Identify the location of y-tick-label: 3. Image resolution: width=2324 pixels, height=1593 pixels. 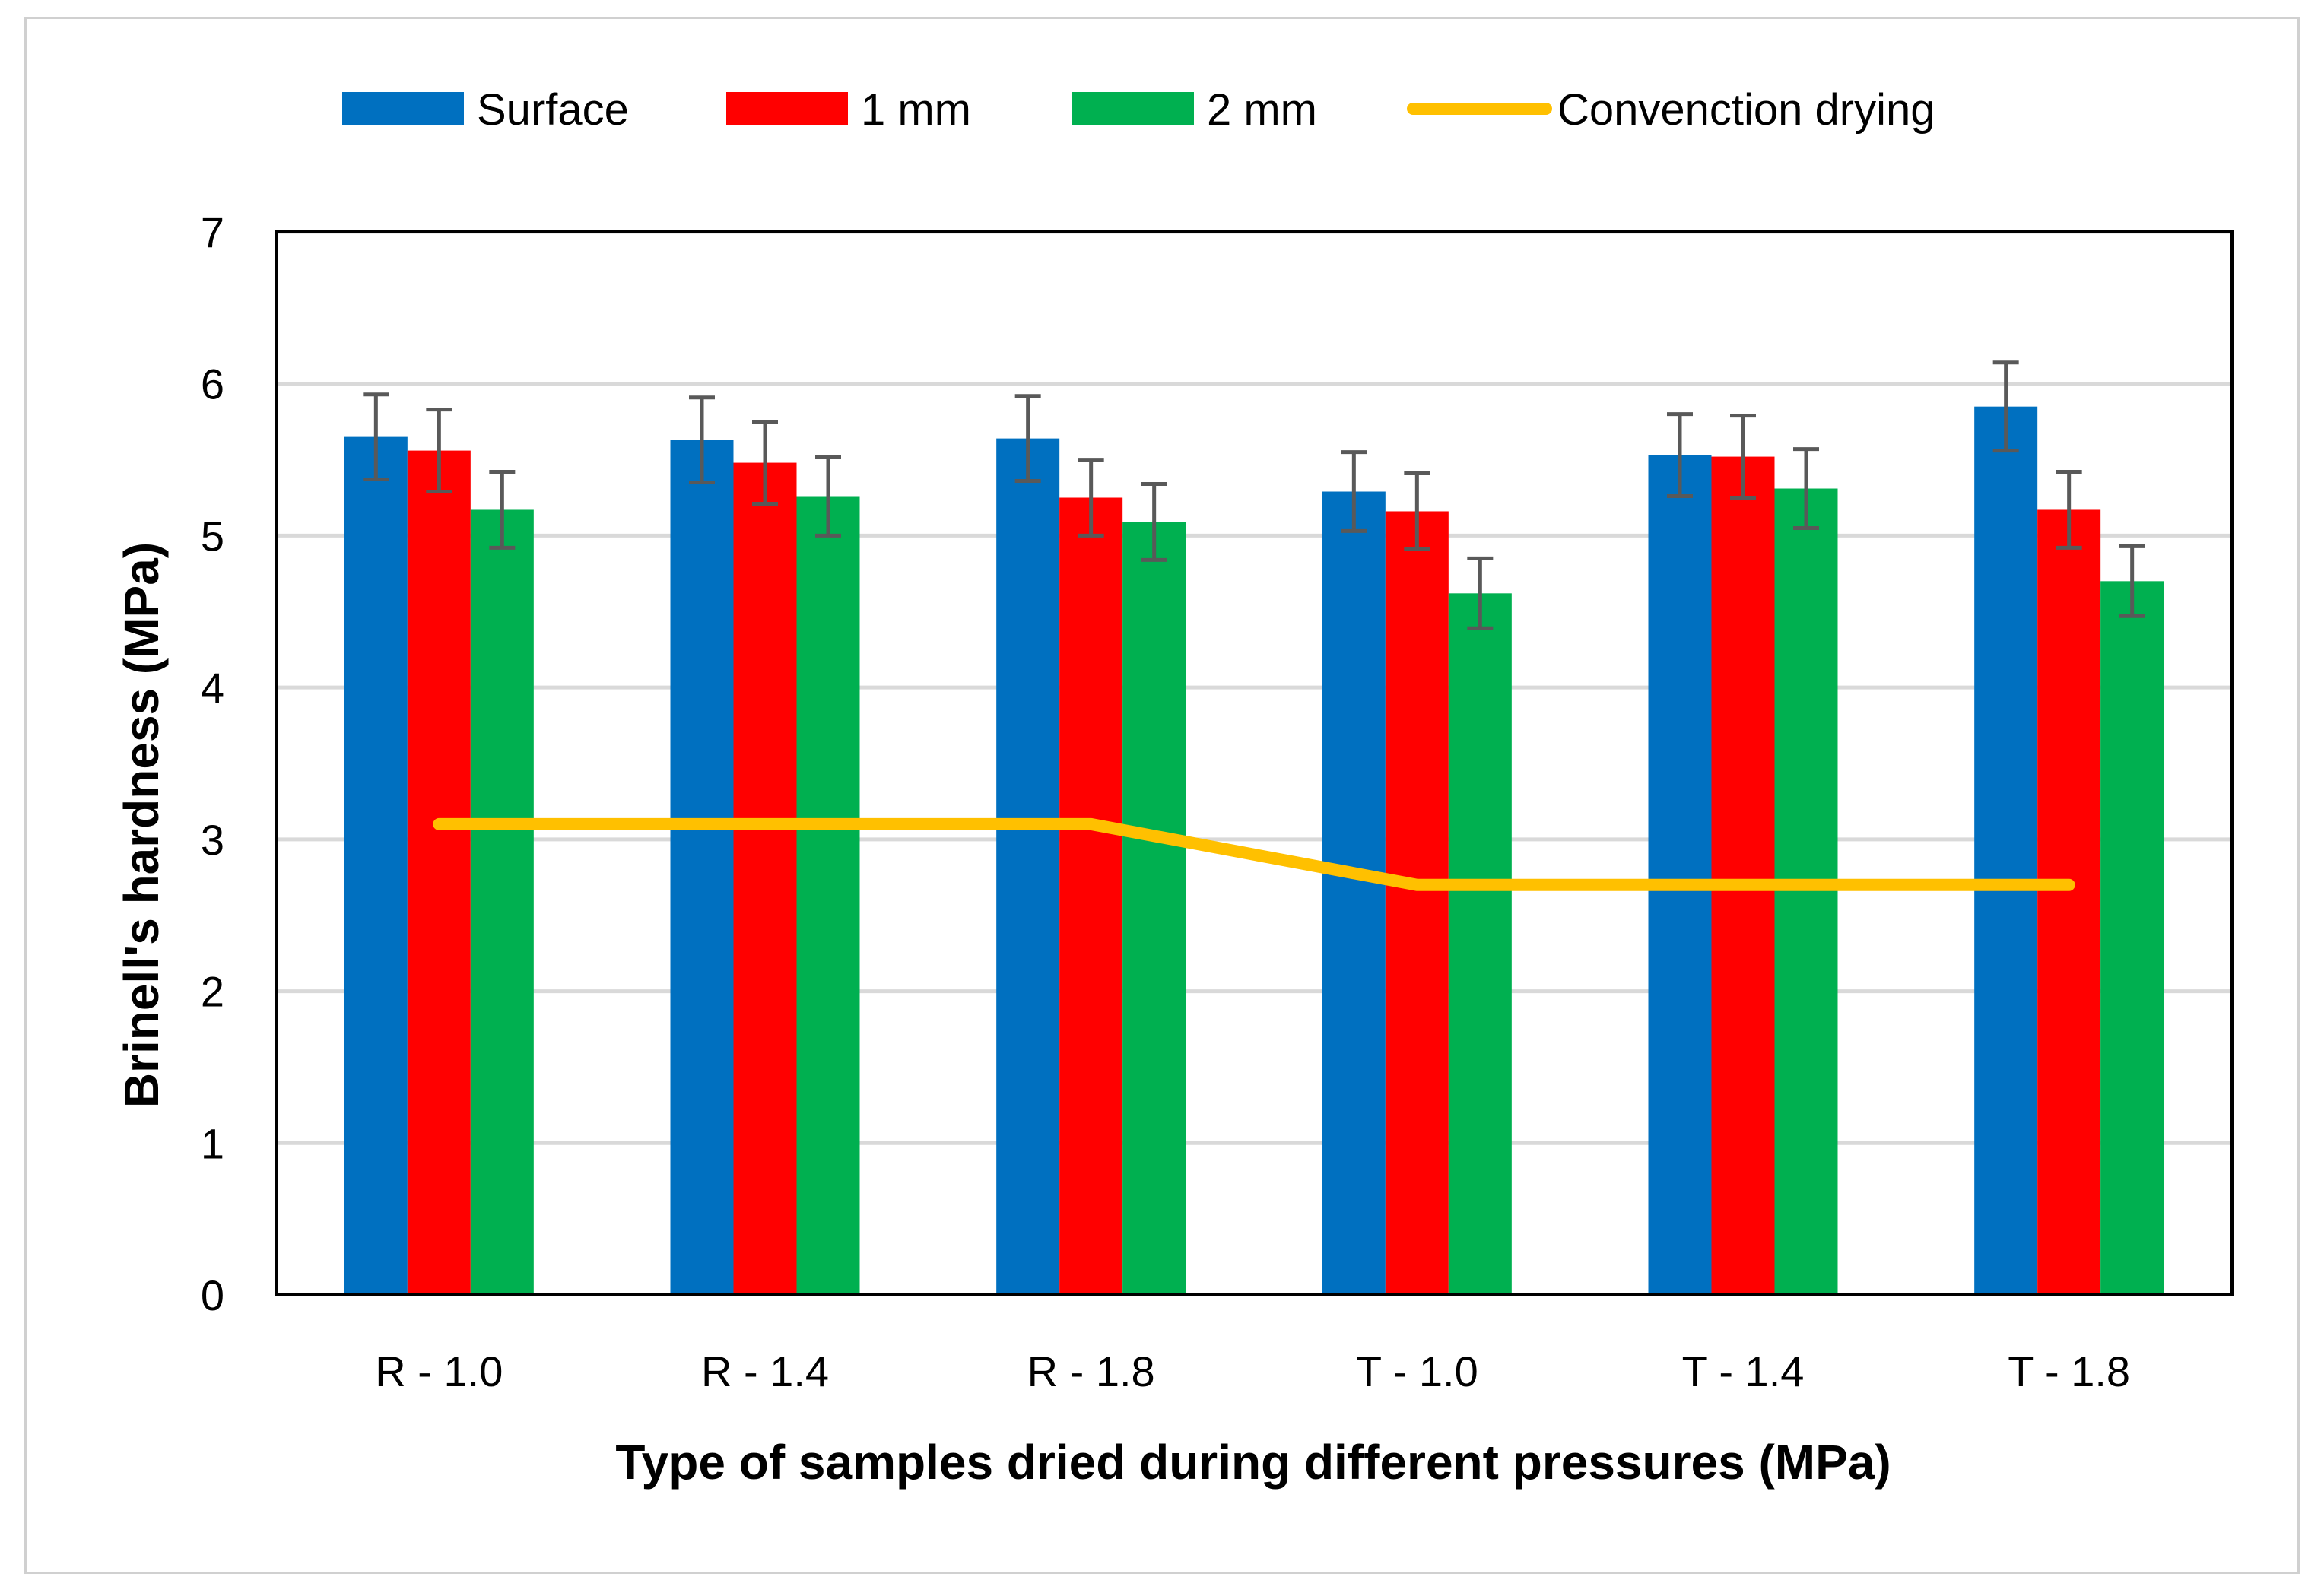
(212, 840).